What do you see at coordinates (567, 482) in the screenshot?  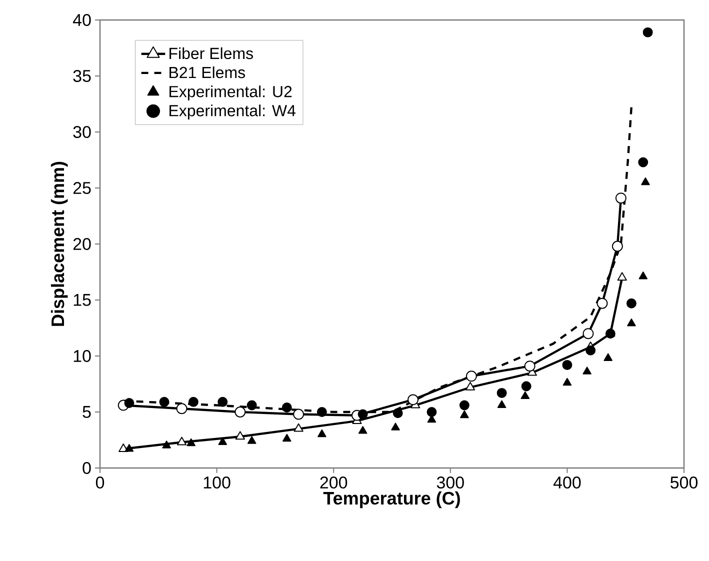 I see `x-tick-label: 400` at bounding box center [567, 482].